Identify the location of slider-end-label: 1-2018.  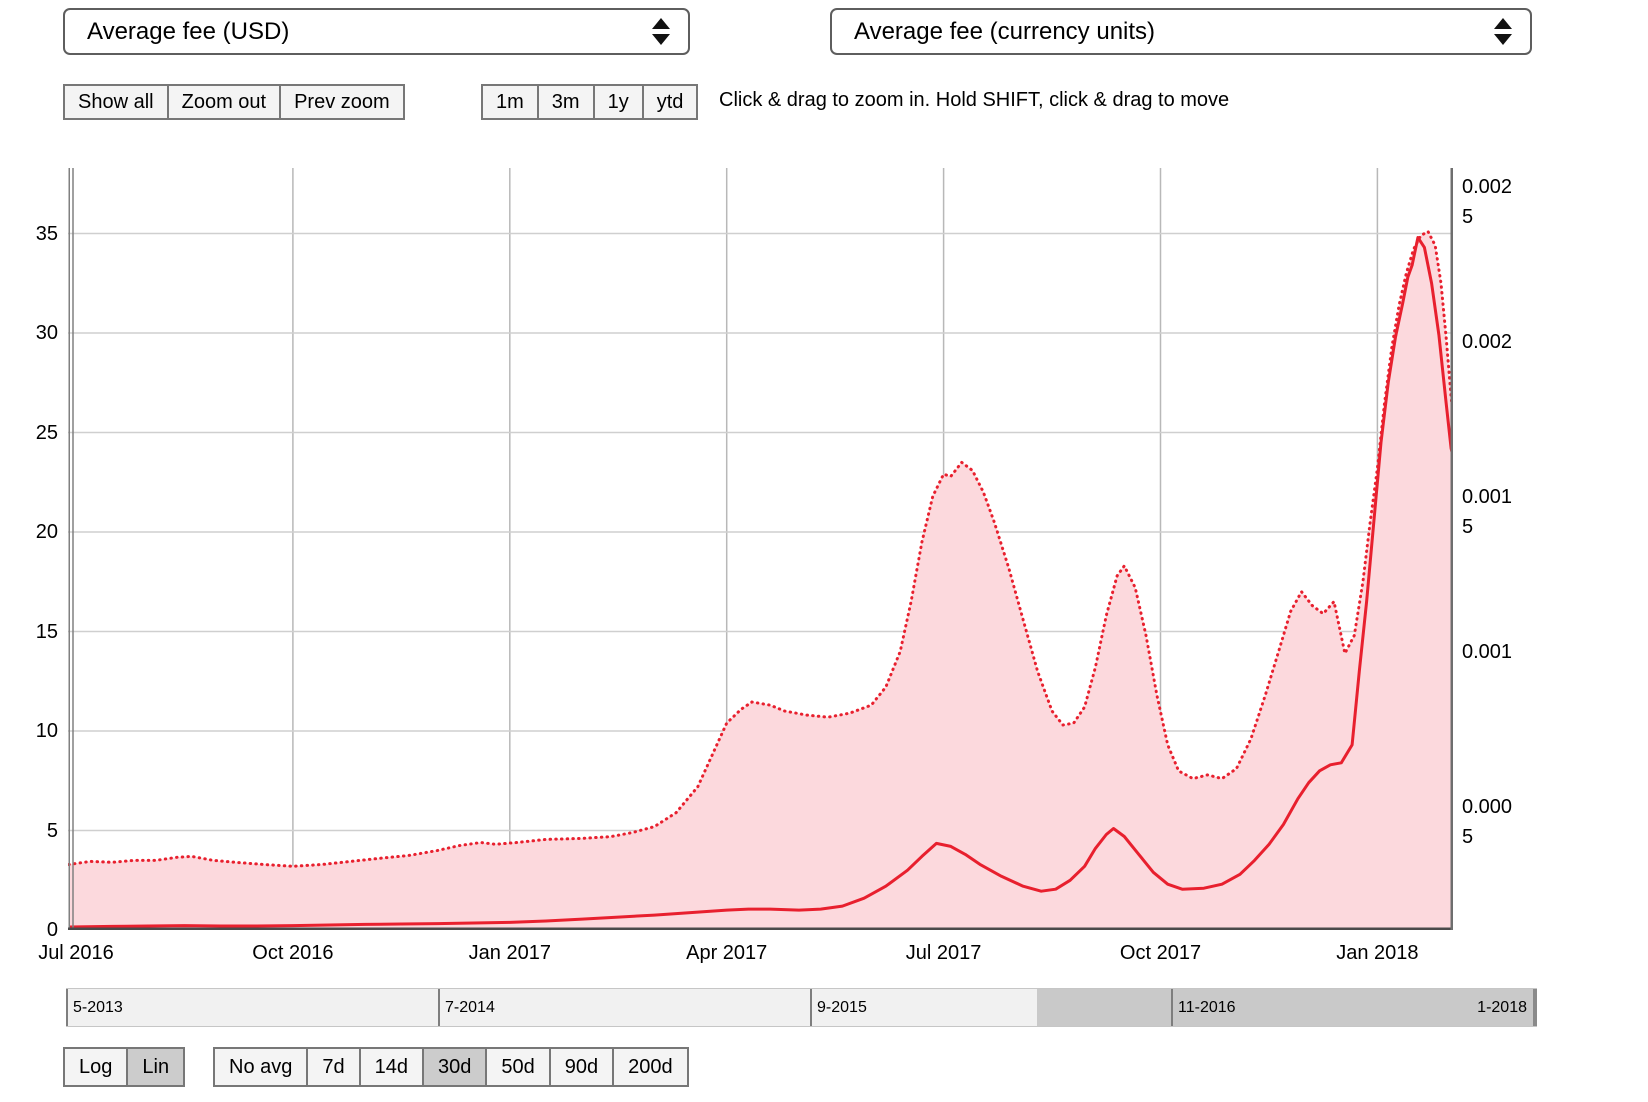
(1502, 1007).